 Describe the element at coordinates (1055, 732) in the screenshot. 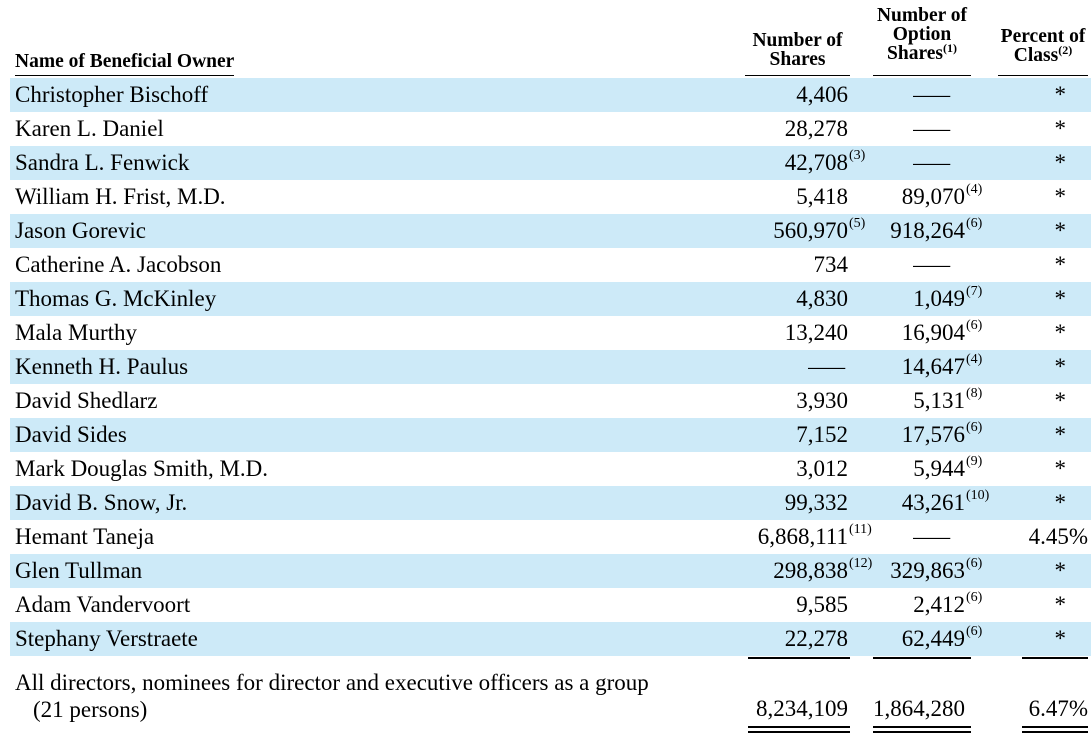

I see `total-double-rule-percent` at that location.